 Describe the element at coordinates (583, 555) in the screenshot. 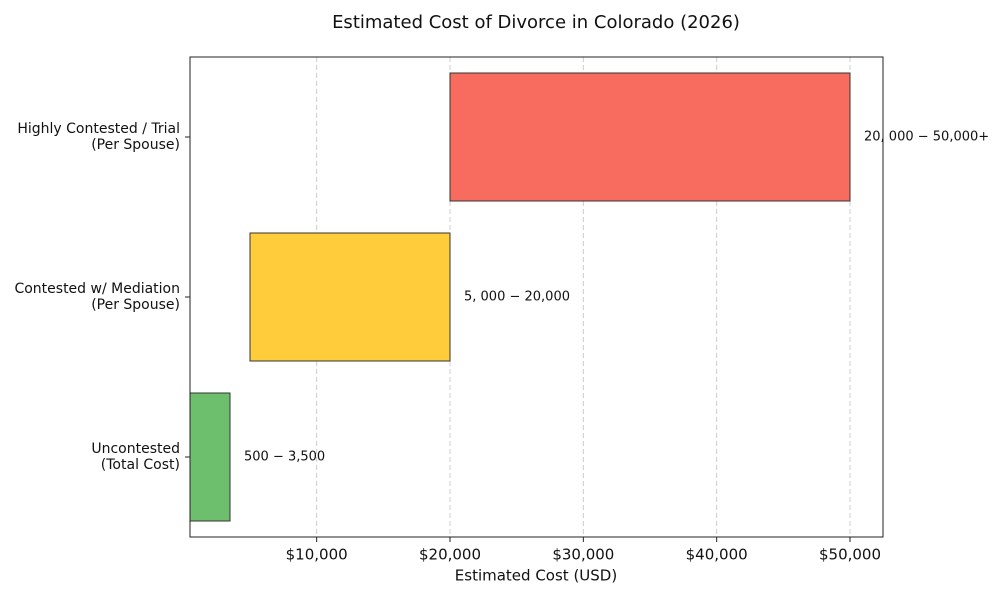

I see `x-tick-label: $30,000` at that location.